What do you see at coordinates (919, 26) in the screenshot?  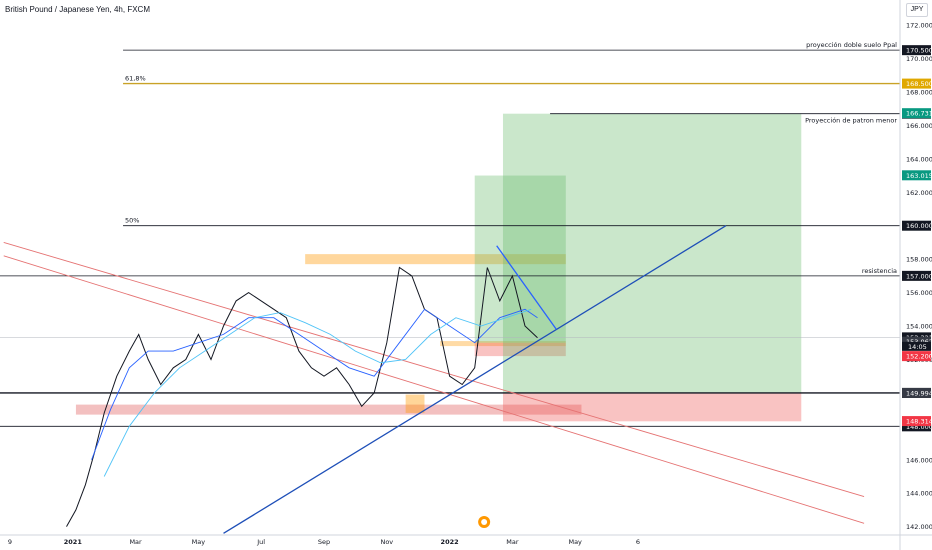 I see `y-tick-label: 172.000` at bounding box center [919, 26].